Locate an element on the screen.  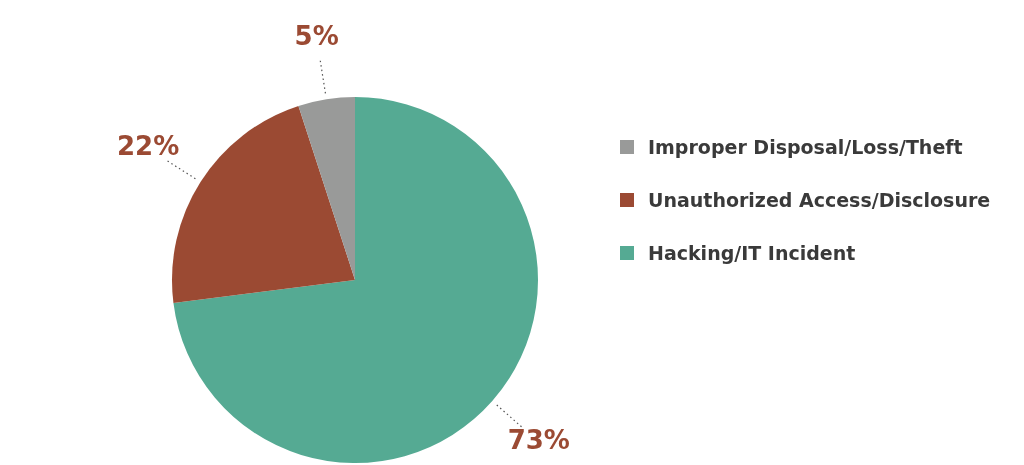
data-label: 73% is located at coordinates (538, 439).